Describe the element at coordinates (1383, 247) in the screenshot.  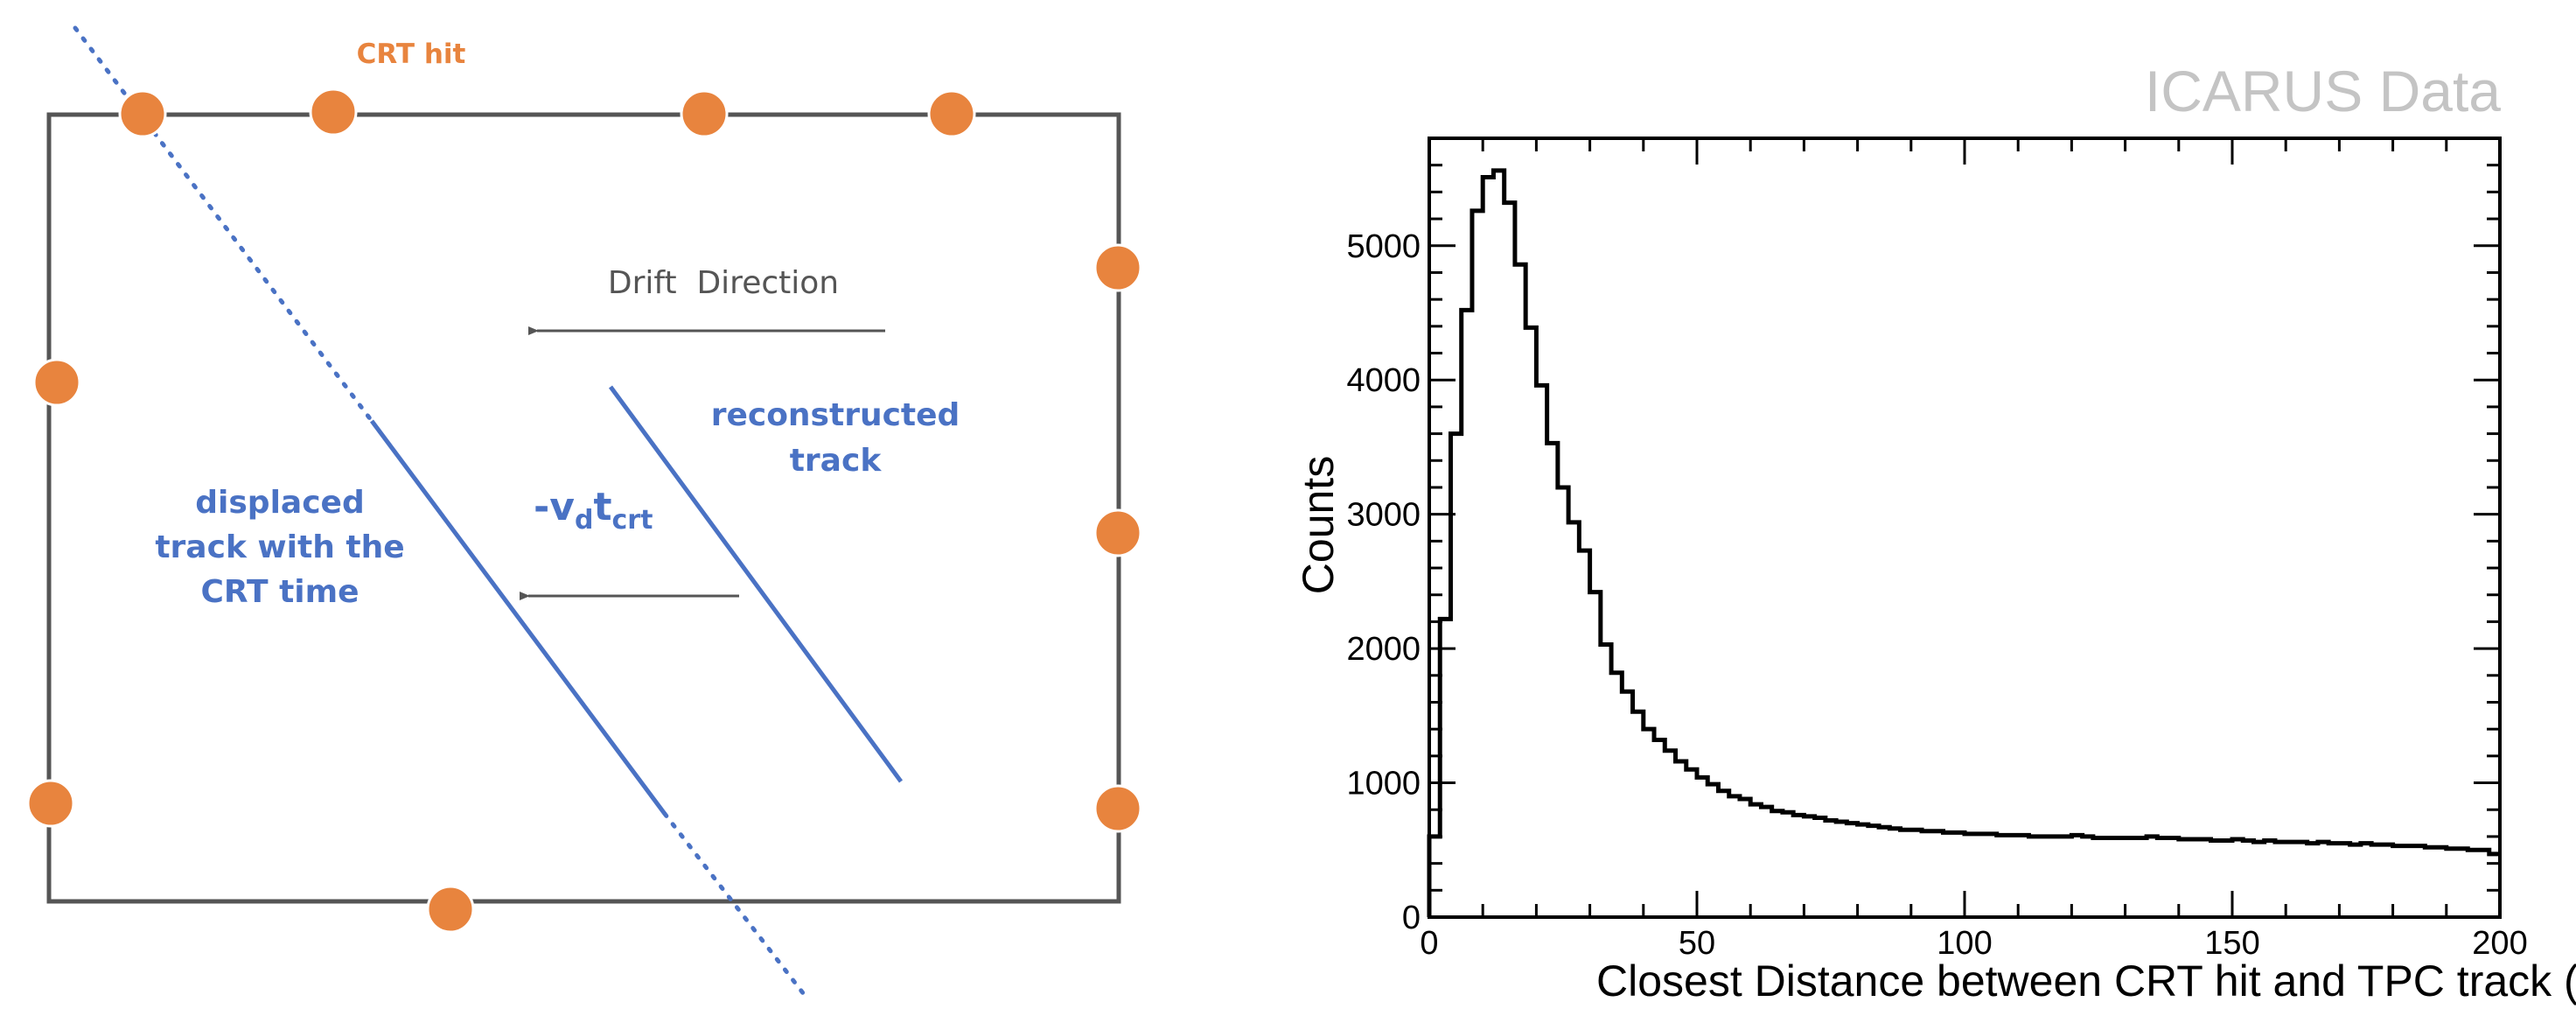
I see `y-tick-label: 5000` at that location.